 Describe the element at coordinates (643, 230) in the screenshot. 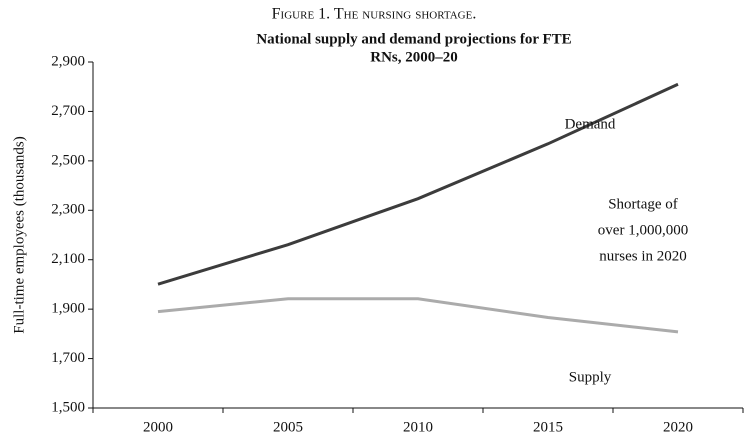

I see `annotation: over 1,000,000` at that location.